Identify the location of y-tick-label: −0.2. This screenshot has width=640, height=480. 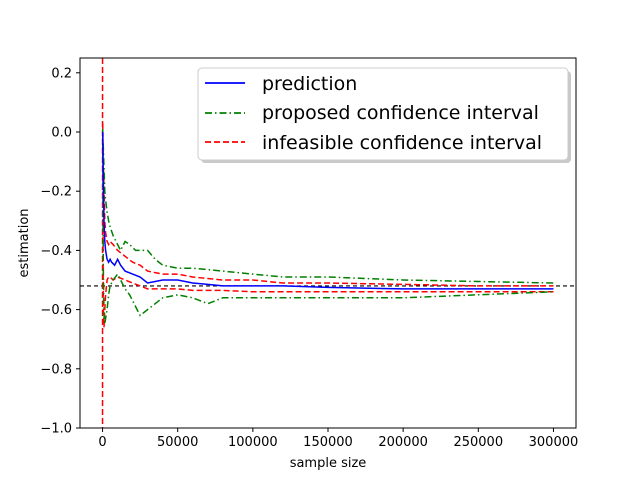
(56, 192).